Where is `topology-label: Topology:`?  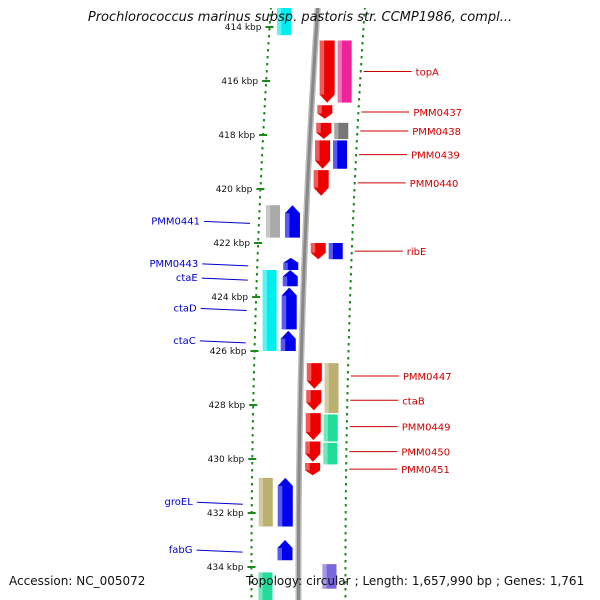
topology-label: Topology: is located at coordinates (274, 581).